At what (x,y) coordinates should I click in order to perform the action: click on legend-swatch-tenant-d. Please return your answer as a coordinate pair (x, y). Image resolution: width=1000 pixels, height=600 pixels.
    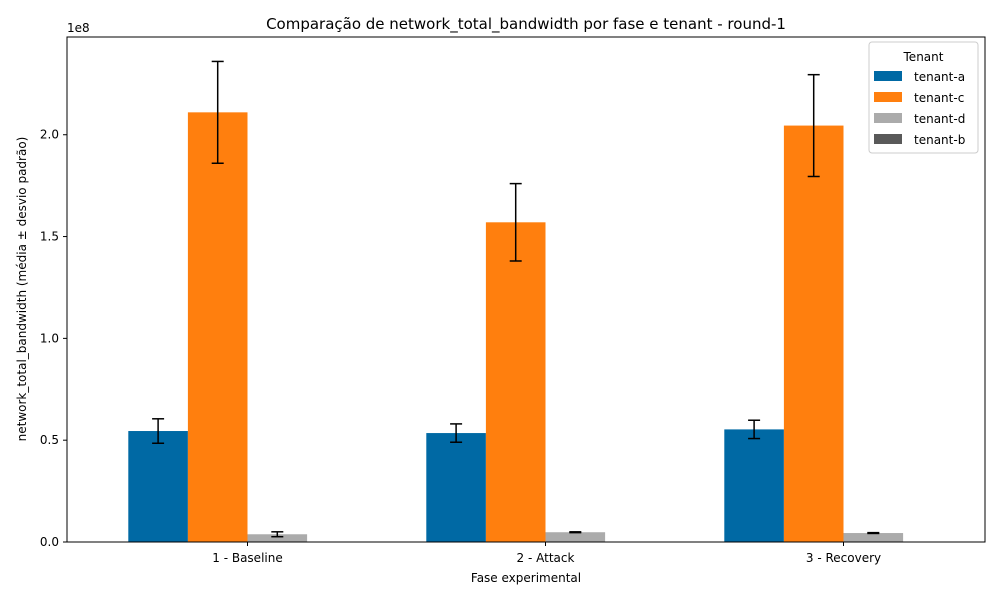
    Looking at the image, I should click on (888, 118).